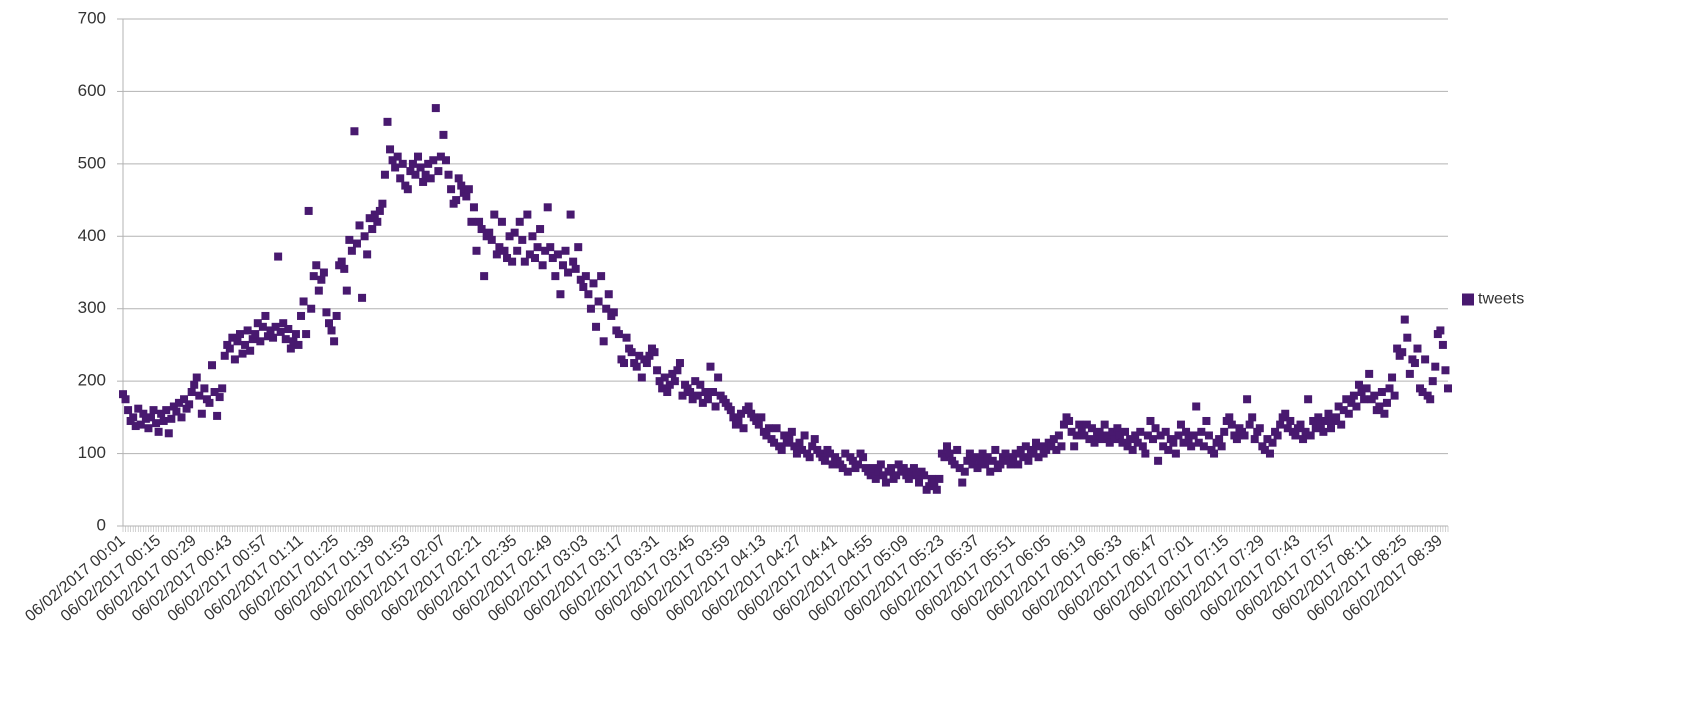 This screenshot has height=718, width=1700. What do you see at coordinates (1501, 299) in the screenshot?
I see `legend-label: tweets` at bounding box center [1501, 299].